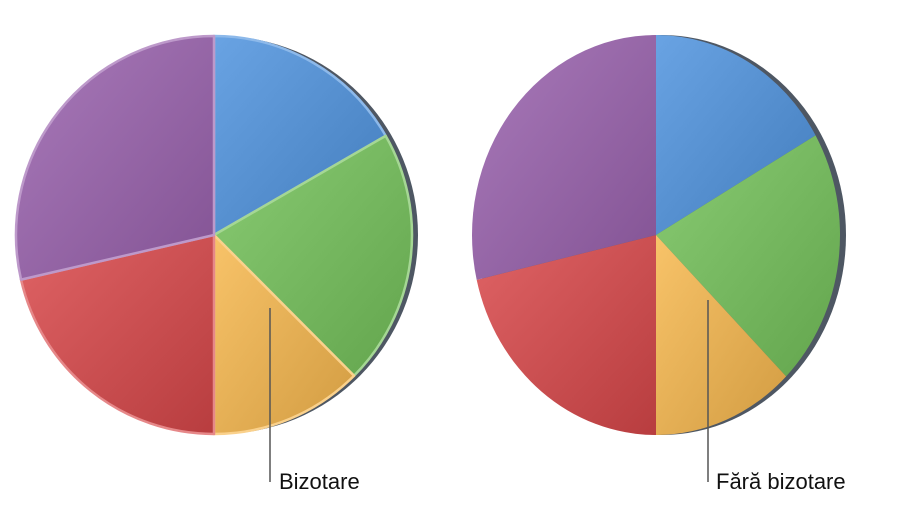  What do you see at coordinates (319, 481) in the screenshot?
I see `label-beveled: Bizotare` at bounding box center [319, 481].